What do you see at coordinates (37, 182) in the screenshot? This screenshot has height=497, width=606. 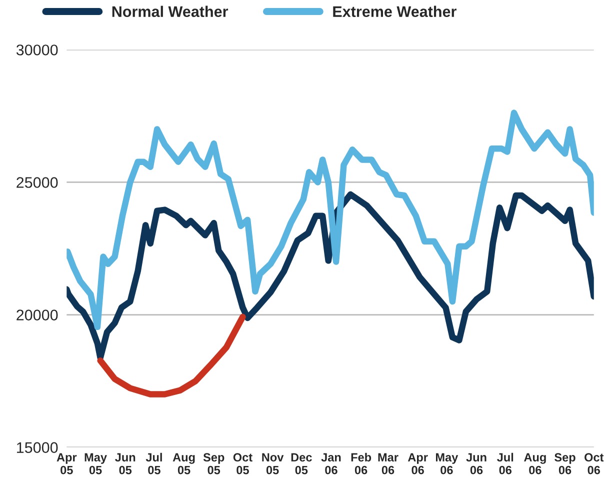 I see `y-tick-label: 25000` at bounding box center [37, 182].